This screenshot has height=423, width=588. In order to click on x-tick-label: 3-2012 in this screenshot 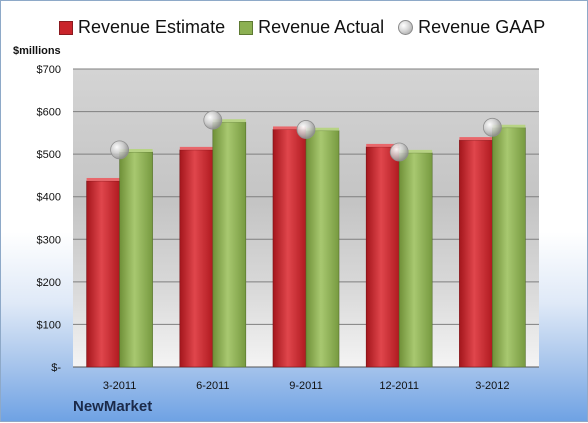, I will do `click(492, 386)`.